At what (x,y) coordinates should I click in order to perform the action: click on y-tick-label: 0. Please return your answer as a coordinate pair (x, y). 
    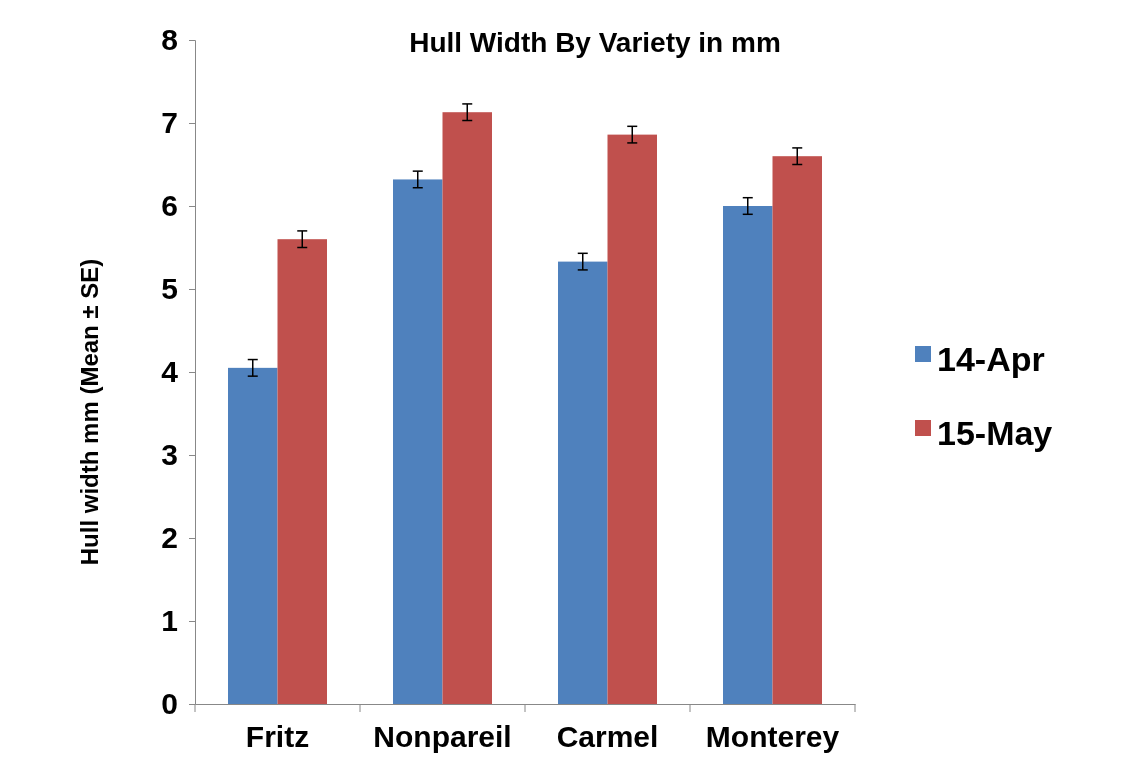
    Looking at the image, I should click on (169, 704).